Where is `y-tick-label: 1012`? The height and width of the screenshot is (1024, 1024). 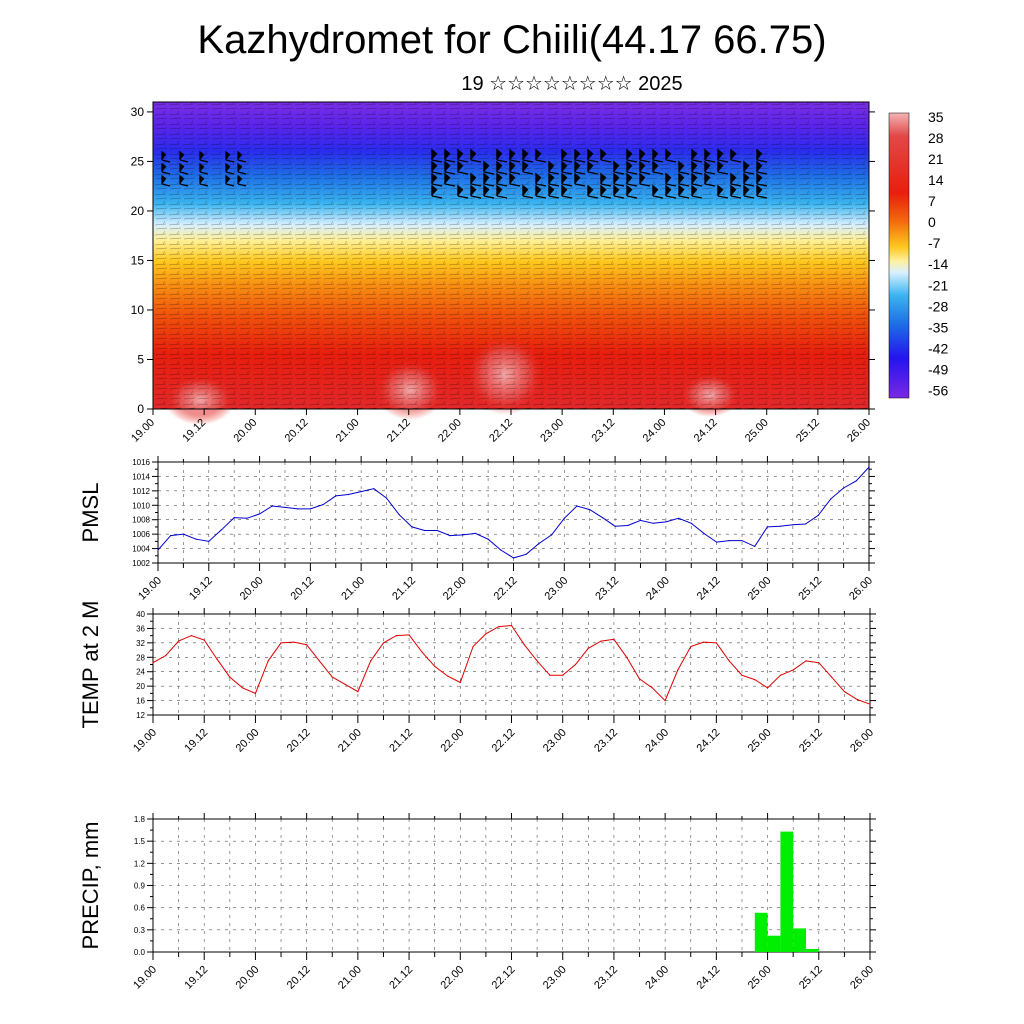
y-tick-label: 1012 is located at coordinates (141, 491).